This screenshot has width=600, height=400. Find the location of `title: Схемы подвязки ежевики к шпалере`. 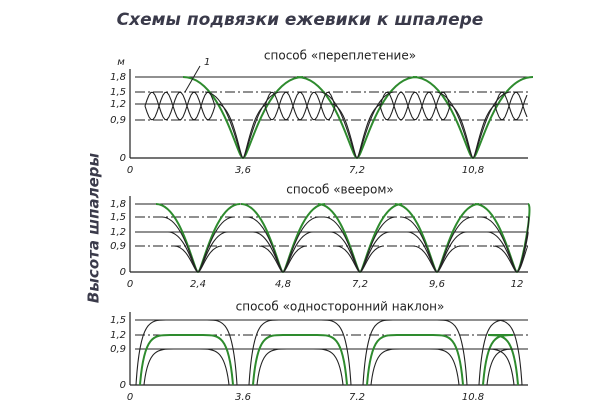

title: Схемы подвязки ежевики к шпалере is located at coordinates (300, 20).